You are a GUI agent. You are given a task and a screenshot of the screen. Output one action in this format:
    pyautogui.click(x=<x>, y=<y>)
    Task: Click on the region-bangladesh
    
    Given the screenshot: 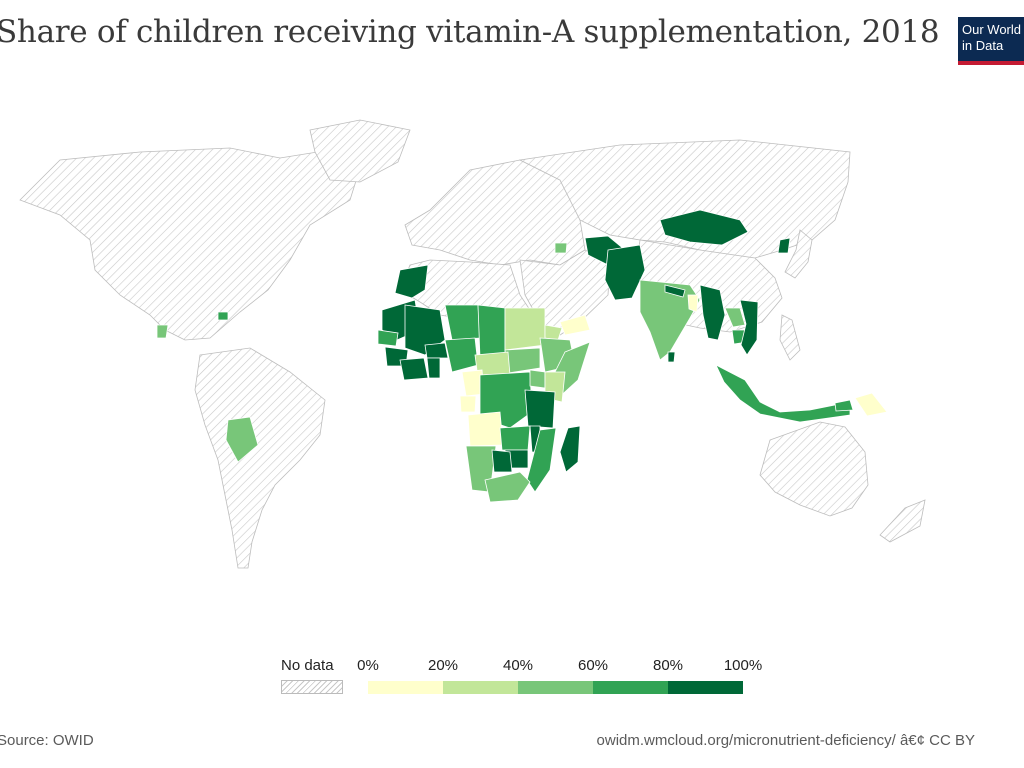 What is the action you would take?
    pyautogui.click(x=693, y=303)
    